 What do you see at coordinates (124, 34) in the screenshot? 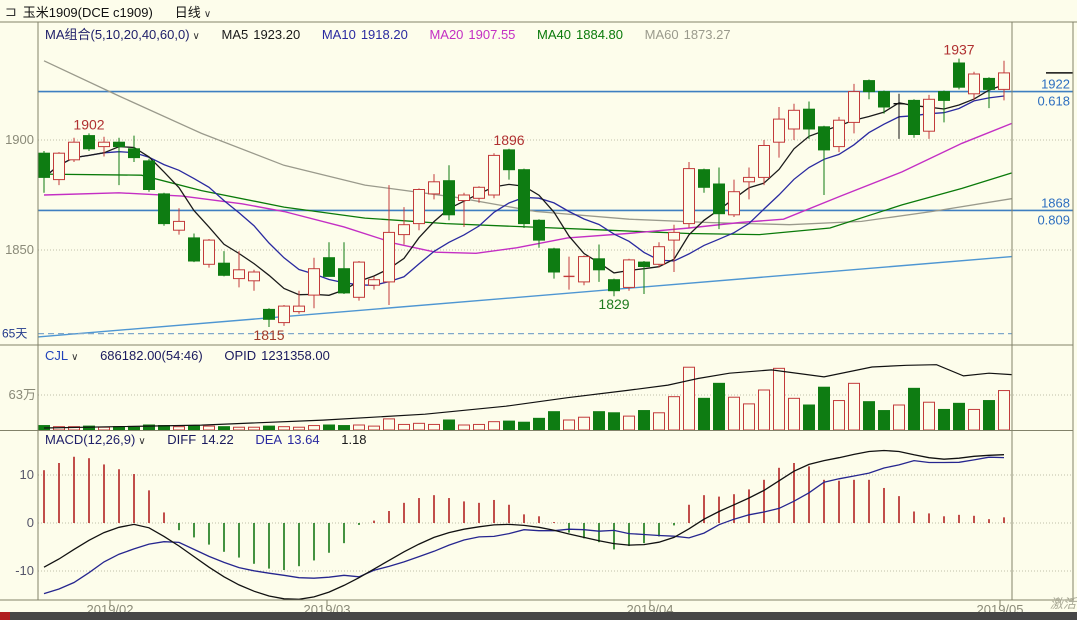
I see `ma-settings-dropdown: MA组合(5,10,20,40,60,0) ∨` at bounding box center [124, 34].